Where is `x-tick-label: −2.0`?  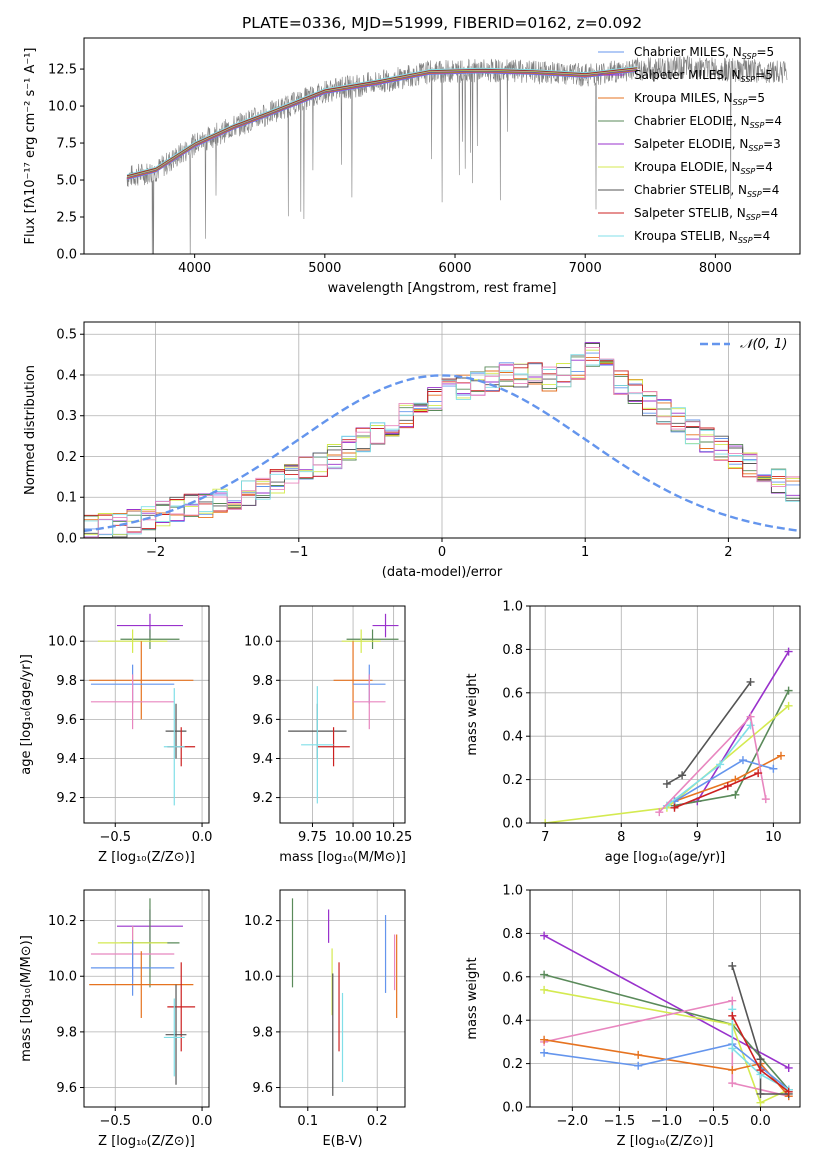 x-tick-label: −2.0 is located at coordinates (573, 1121).